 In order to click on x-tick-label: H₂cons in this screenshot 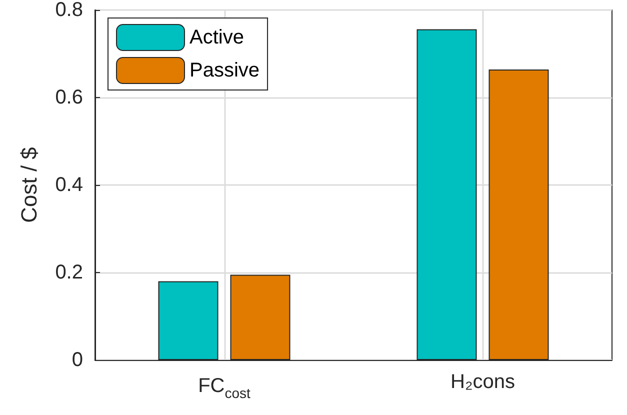, I will do `click(482, 382)`.